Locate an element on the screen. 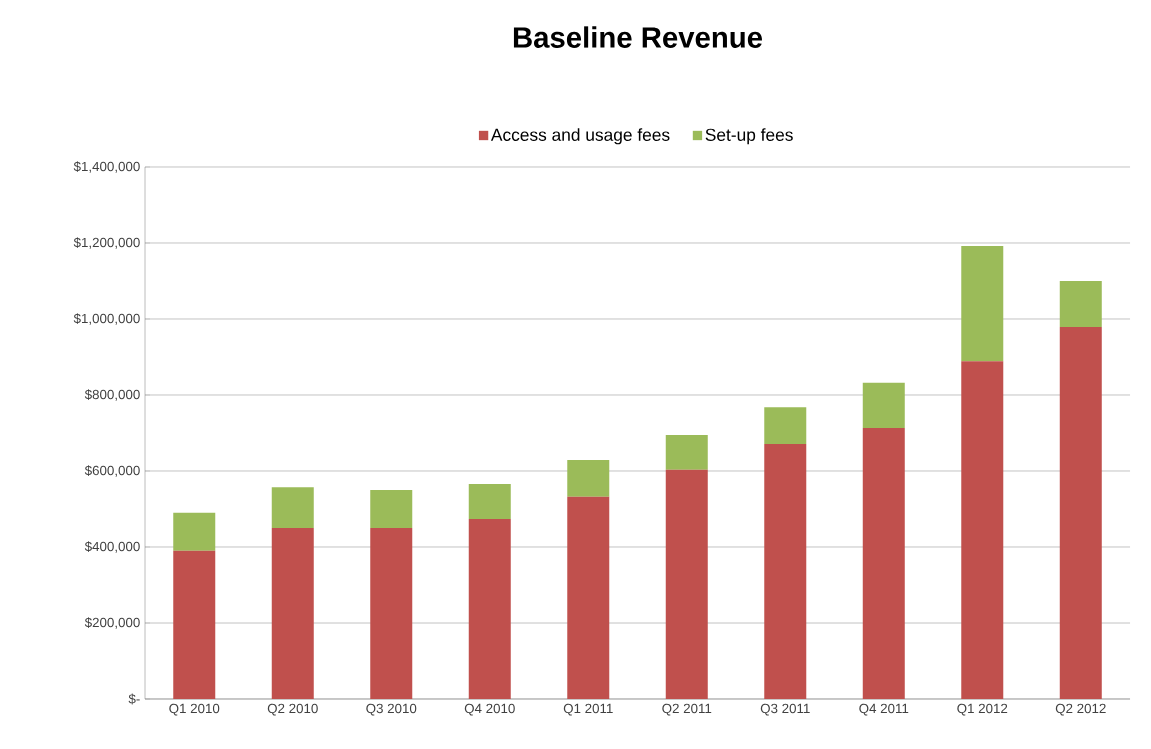  y-tick-label: $1,200,000 is located at coordinates (106, 243).